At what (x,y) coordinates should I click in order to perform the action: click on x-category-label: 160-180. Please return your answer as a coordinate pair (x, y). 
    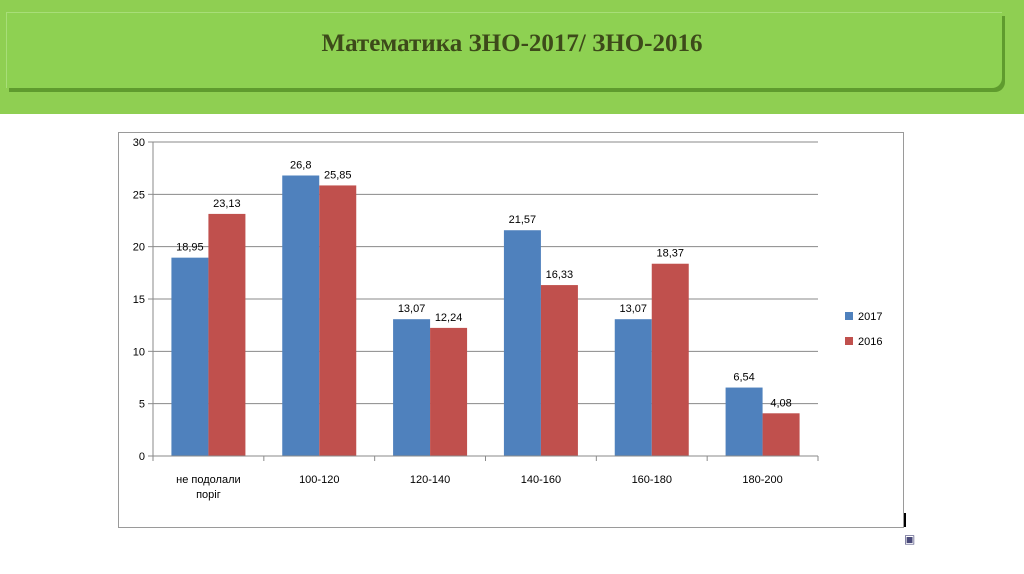
    Looking at the image, I should click on (652, 480).